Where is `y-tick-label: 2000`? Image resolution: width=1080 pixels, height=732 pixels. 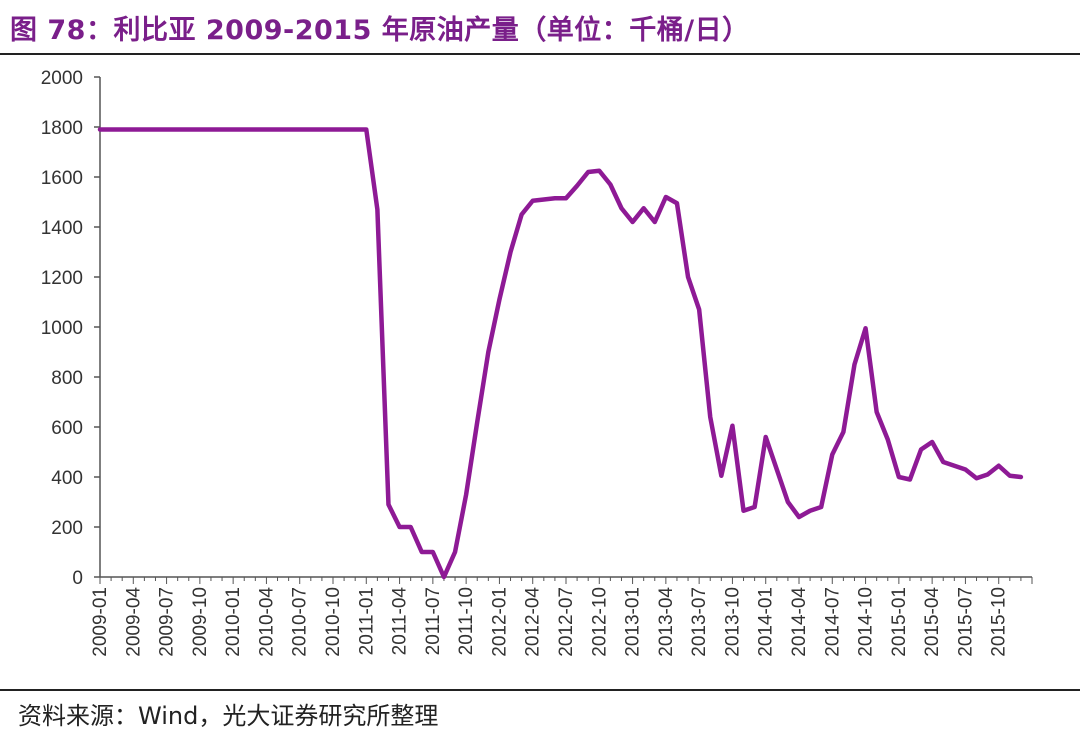 y-tick-label: 2000 is located at coordinates (62, 78).